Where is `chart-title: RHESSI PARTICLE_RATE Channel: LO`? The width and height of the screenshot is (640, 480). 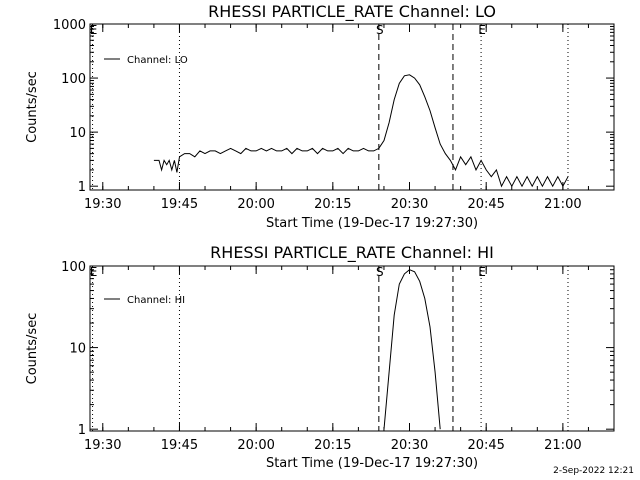 chart-title: RHESSI PARTICLE_RATE Channel: LO is located at coordinates (352, 12).